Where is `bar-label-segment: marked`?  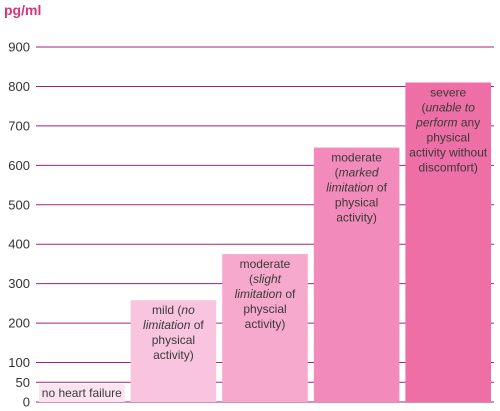
bar-label-segment: marked is located at coordinates (359, 173).